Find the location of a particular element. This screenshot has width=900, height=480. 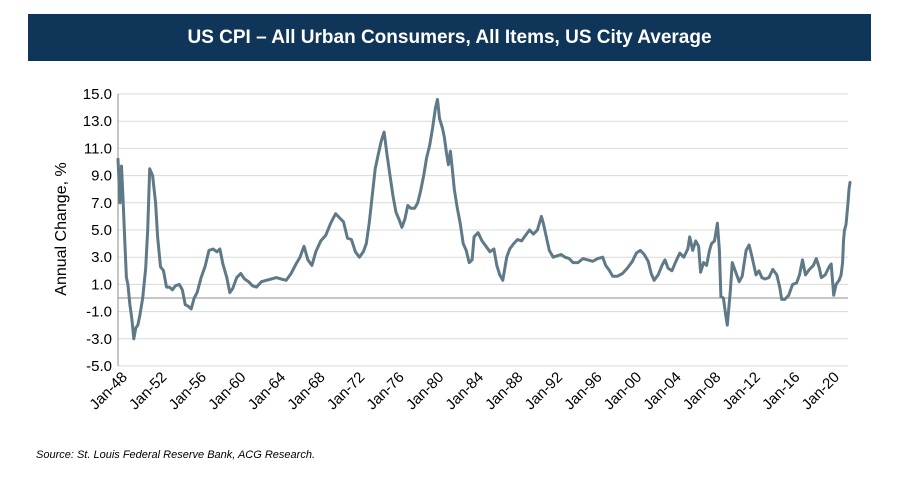

y-tick-label: -5.0 is located at coordinates (99, 366).